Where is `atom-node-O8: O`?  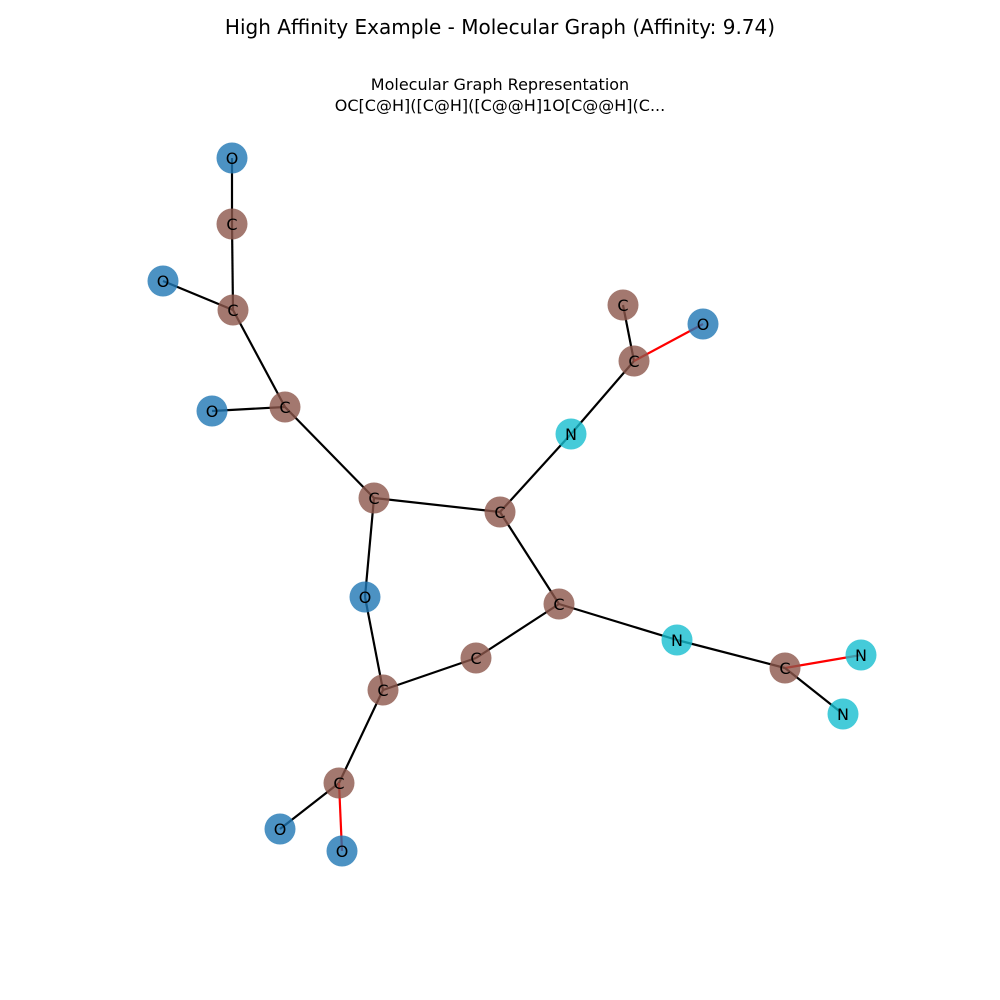
atom-node-O8: O is located at coordinates (365, 597).